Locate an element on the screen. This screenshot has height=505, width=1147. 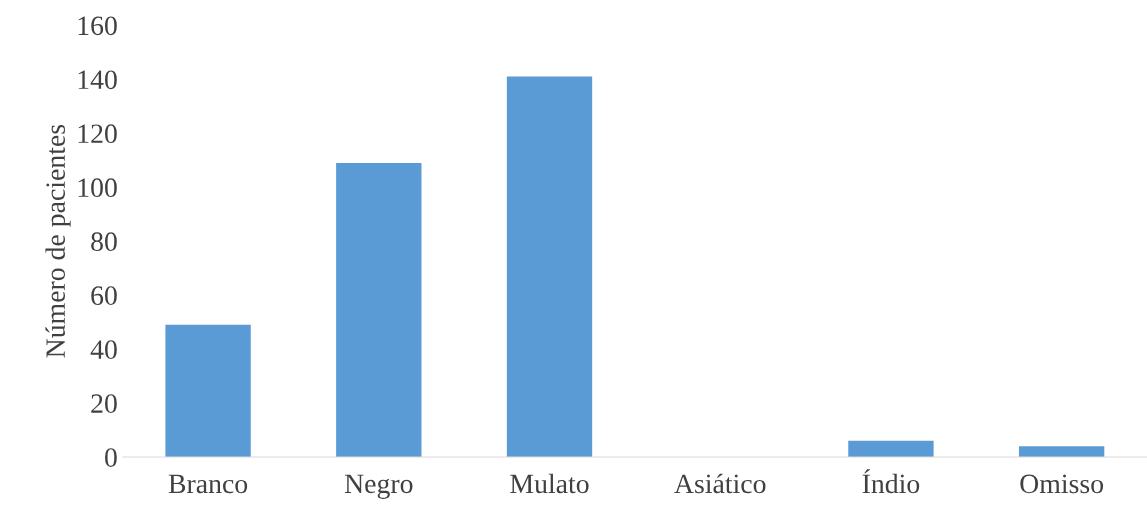
y-tick-label: 40 is located at coordinates (103, 349).